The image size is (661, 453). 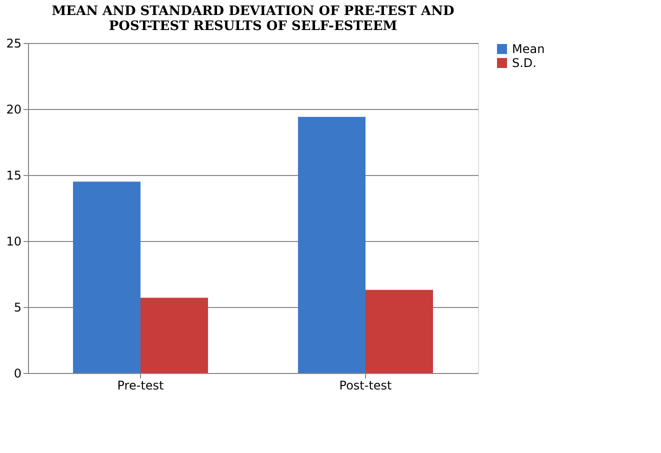 I want to click on text: MEAN AND STANDARD DEVIATION OF PRE-TEST AND, so click(x=253, y=11).